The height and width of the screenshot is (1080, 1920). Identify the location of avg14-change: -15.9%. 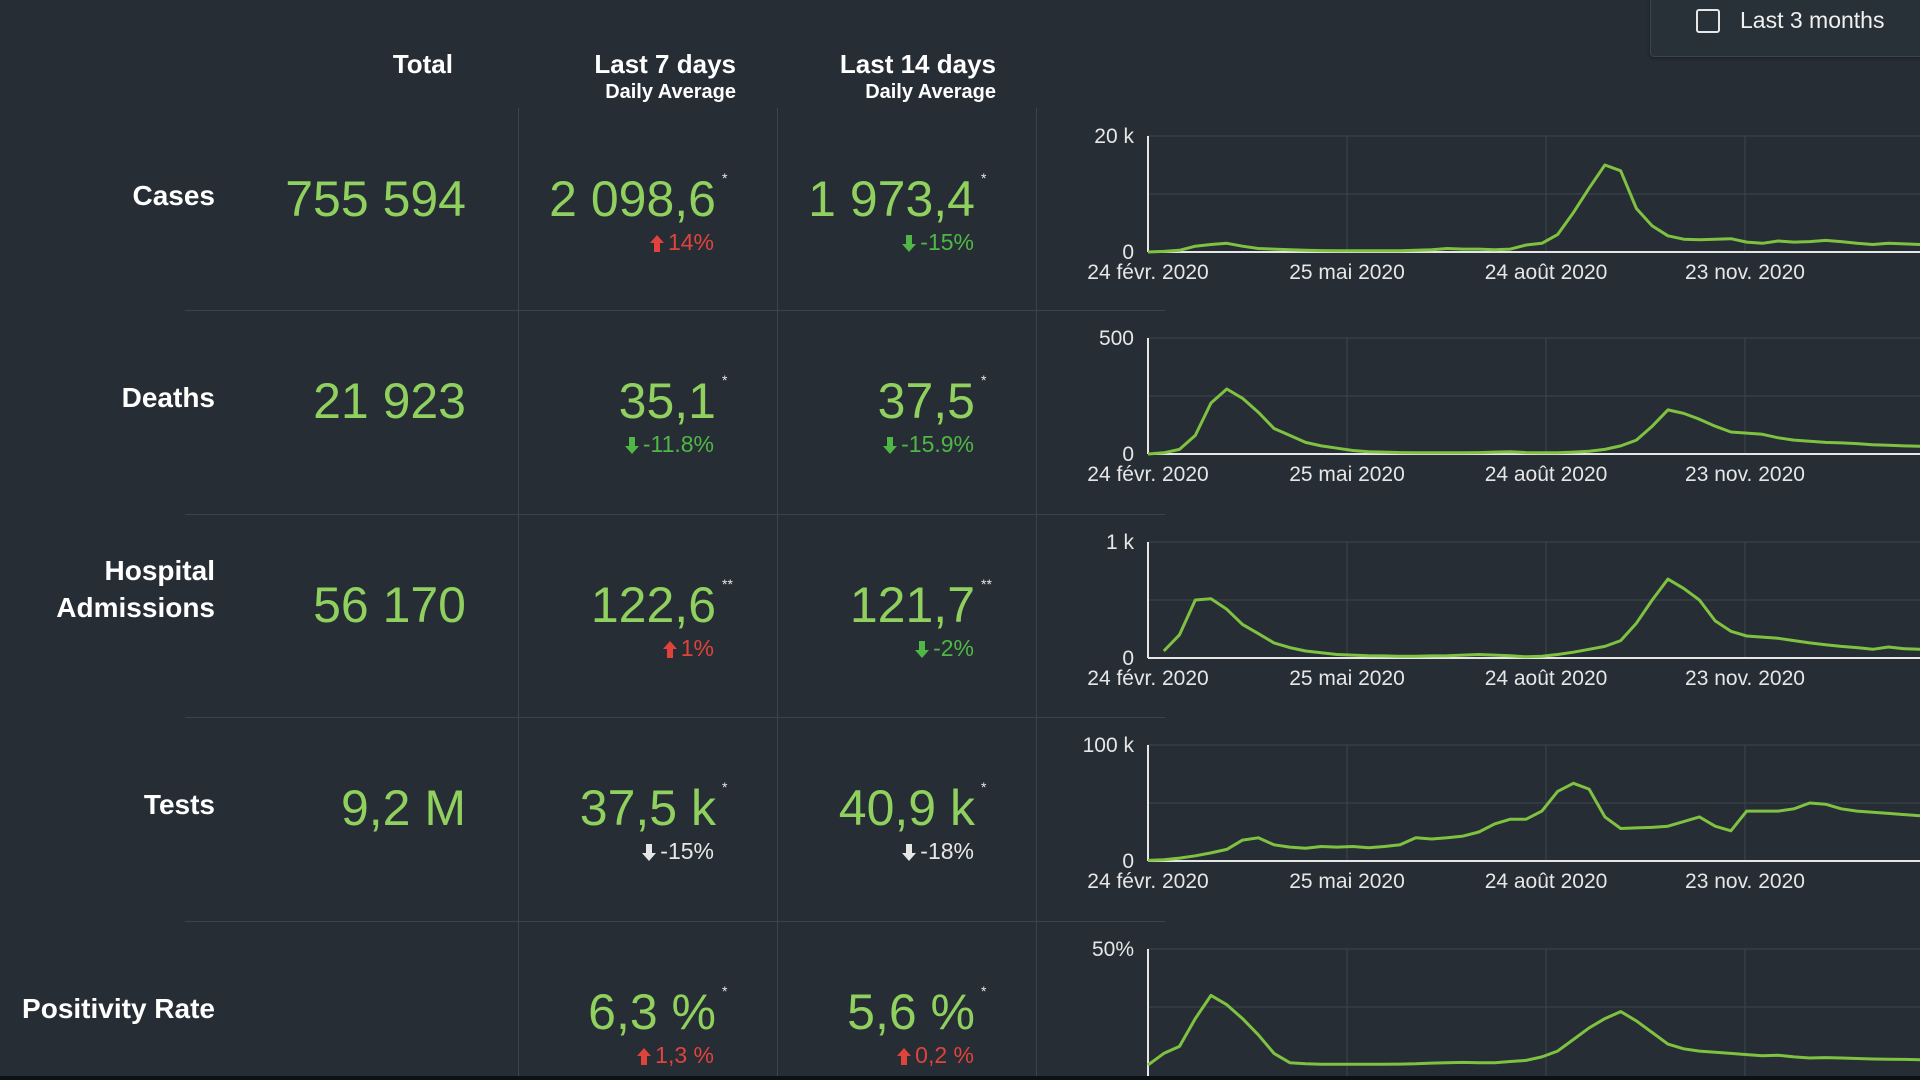
(897, 444).